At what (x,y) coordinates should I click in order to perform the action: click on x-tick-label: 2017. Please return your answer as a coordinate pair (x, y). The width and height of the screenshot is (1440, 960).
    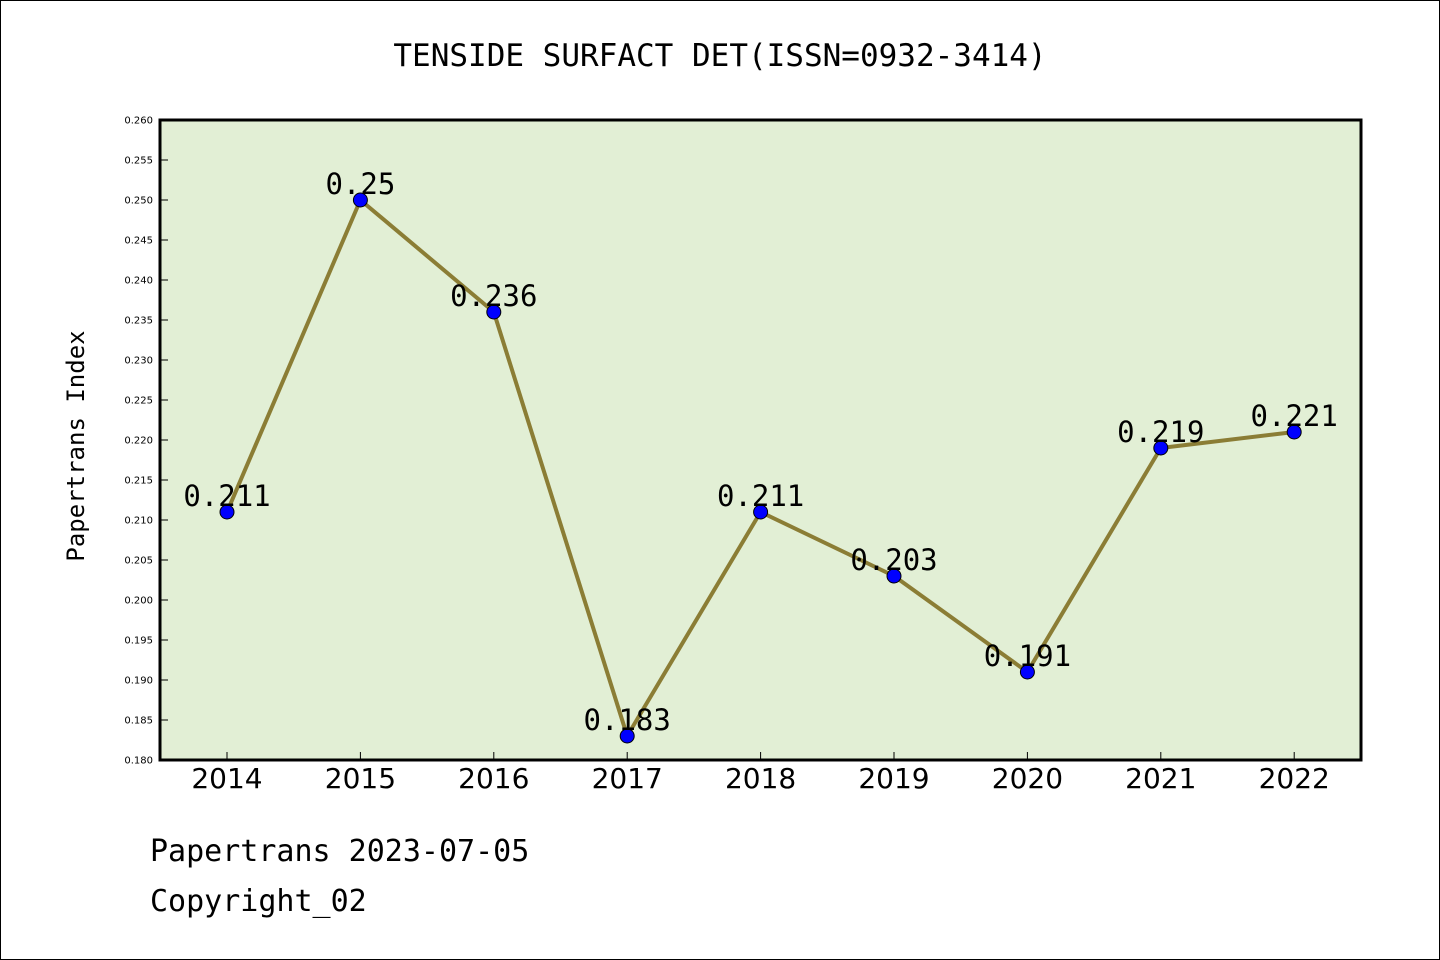
    Looking at the image, I should click on (627, 778).